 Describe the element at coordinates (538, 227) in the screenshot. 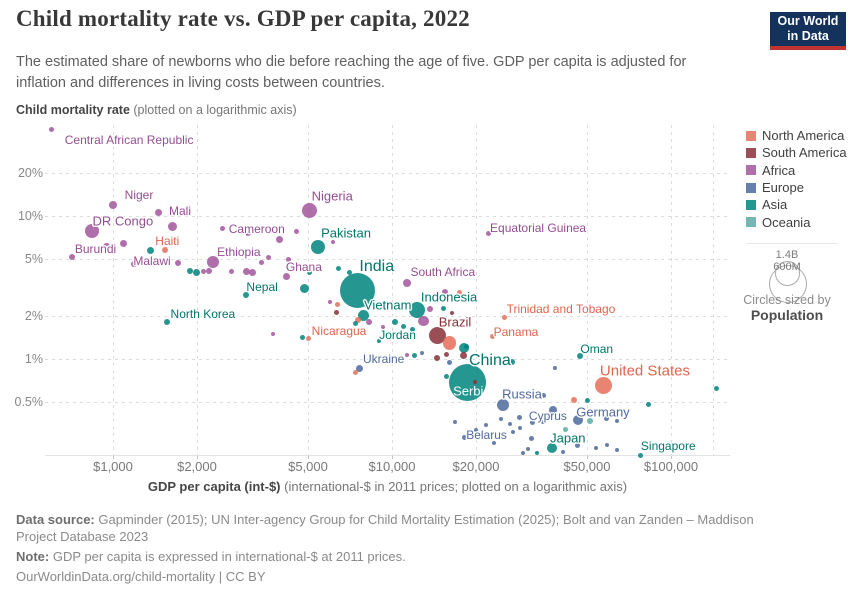

I see `country-label-equatorial-guinea: Equatorial Guinea` at that location.